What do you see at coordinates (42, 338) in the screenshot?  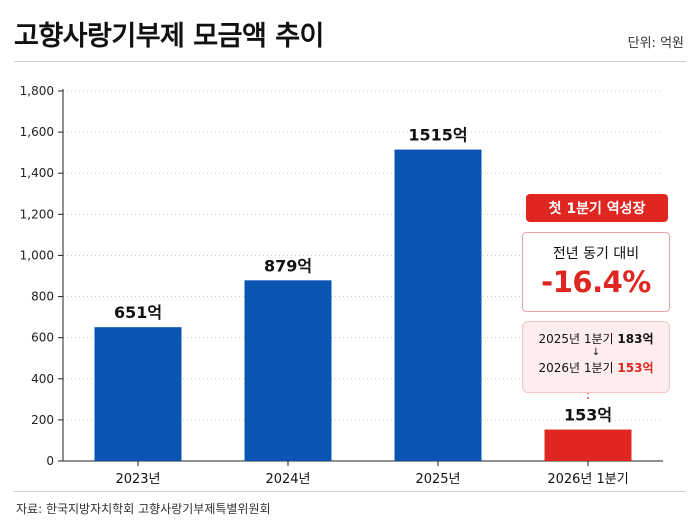 I see `y-tick-label: 600` at bounding box center [42, 338].